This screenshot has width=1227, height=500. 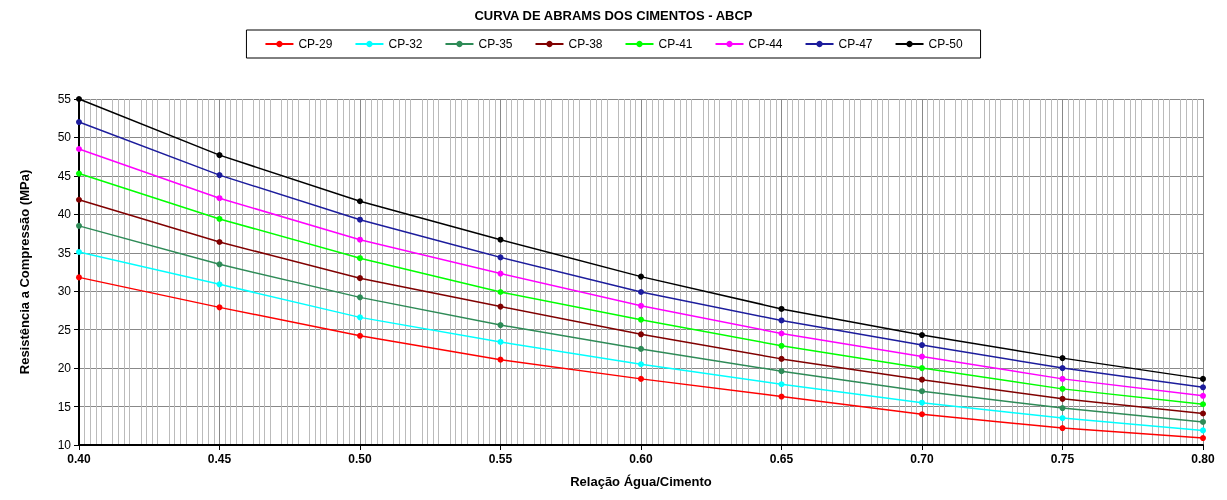 I want to click on y-tick-label: 30, so click(x=64, y=291).